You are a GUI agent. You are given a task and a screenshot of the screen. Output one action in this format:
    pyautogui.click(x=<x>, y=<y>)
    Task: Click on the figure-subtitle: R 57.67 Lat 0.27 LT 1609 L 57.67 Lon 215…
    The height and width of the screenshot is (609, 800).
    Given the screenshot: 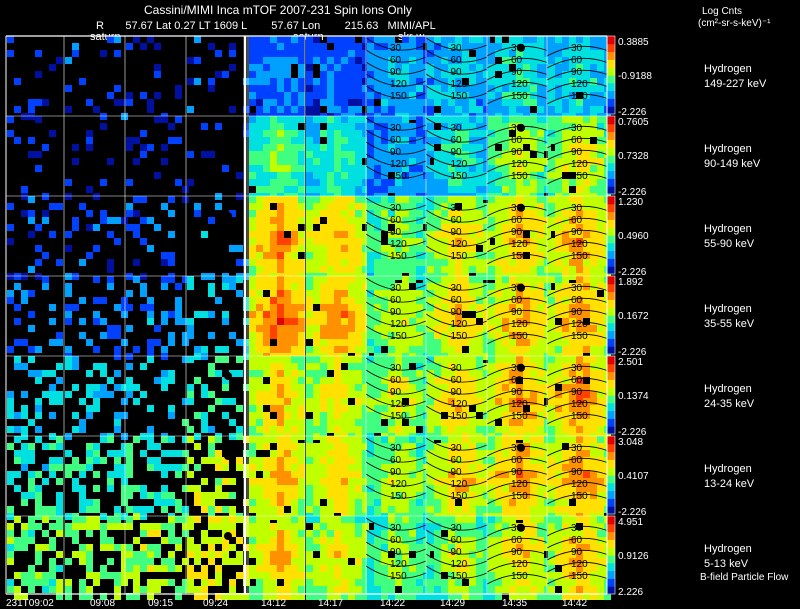 What is the action you would take?
    pyautogui.click(x=266, y=26)
    